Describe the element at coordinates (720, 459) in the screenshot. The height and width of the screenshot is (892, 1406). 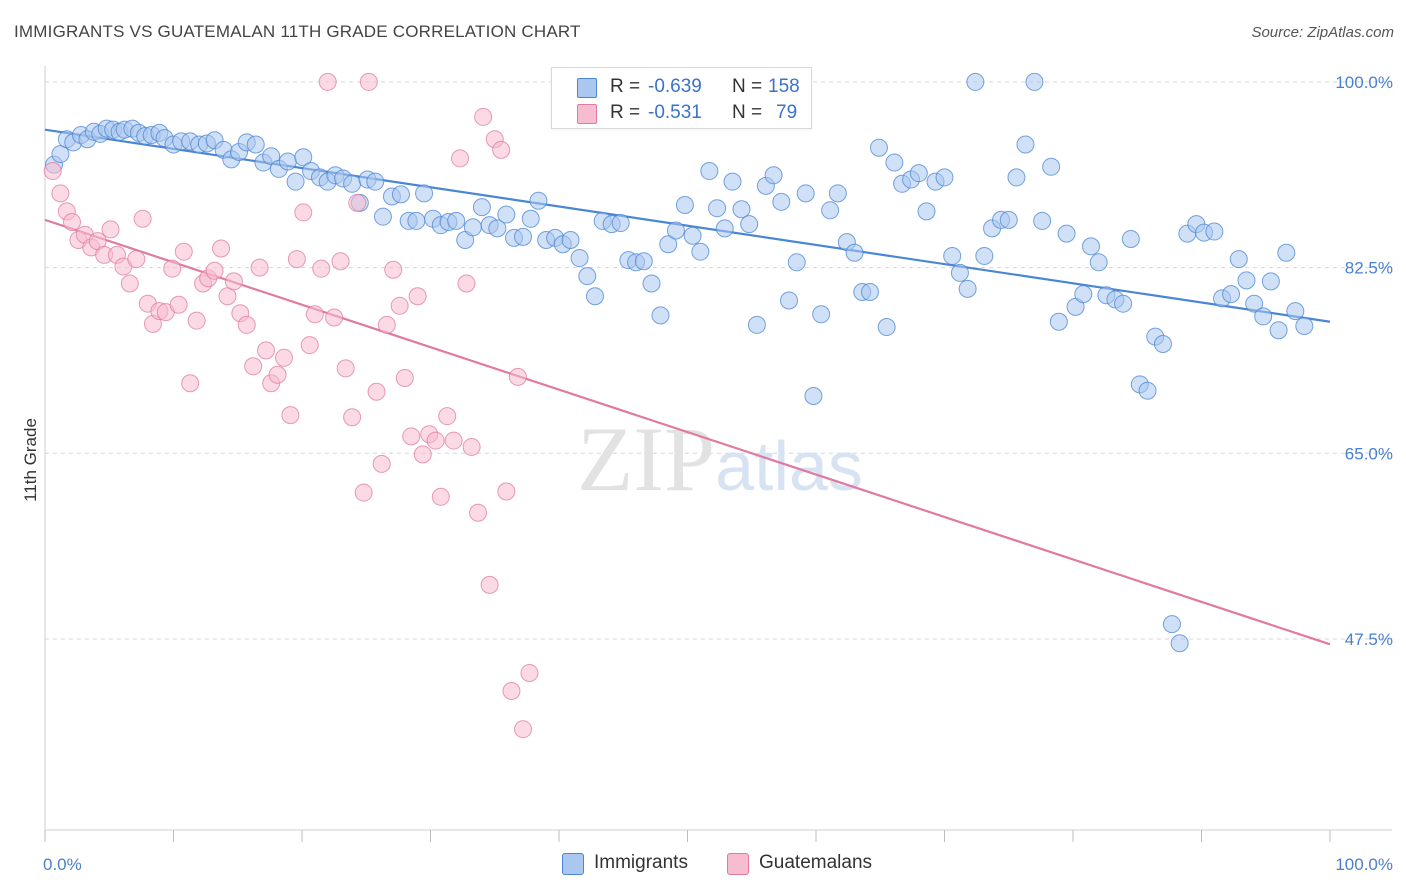
I see `watermark: ZIPatlas` at that location.